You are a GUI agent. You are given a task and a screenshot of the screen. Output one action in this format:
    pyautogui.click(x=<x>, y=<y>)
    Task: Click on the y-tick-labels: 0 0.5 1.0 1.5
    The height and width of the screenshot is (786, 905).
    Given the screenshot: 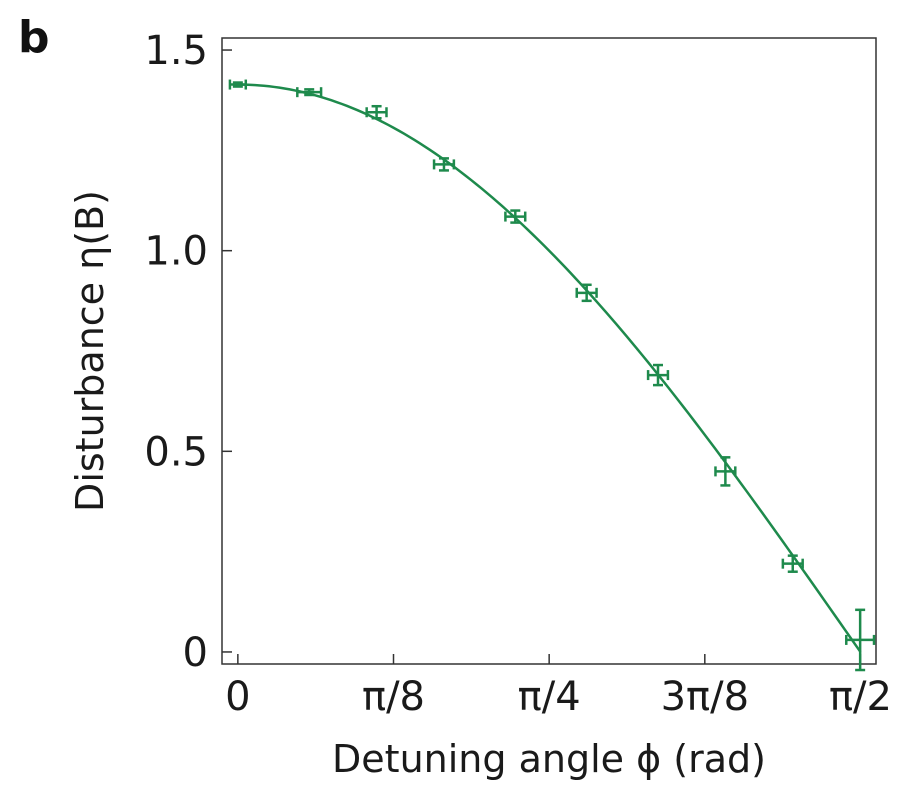 What is the action you would take?
    pyautogui.click(x=176, y=352)
    